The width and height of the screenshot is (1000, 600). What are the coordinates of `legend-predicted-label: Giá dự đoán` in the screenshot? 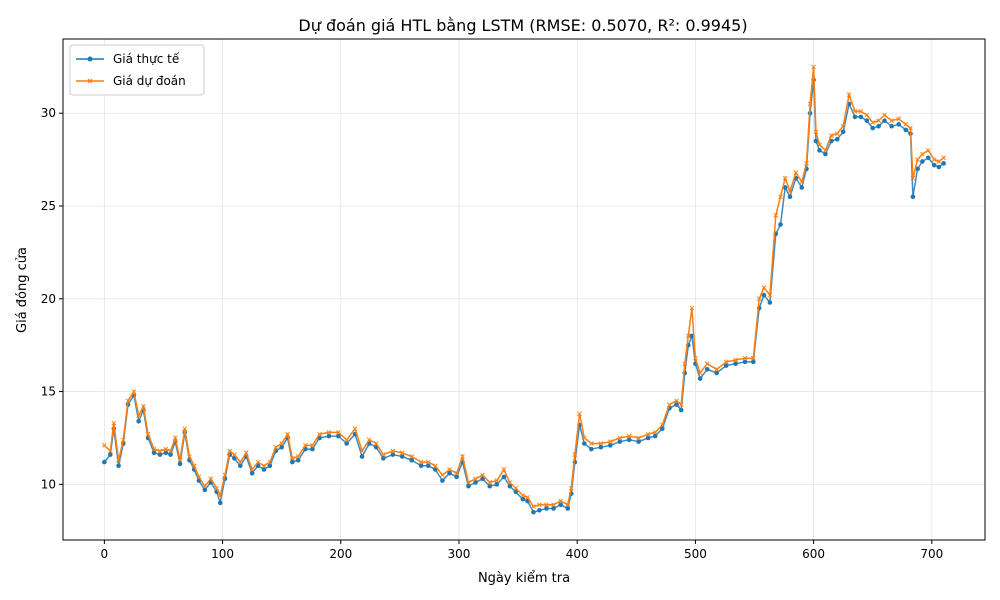 It's located at (149, 81).